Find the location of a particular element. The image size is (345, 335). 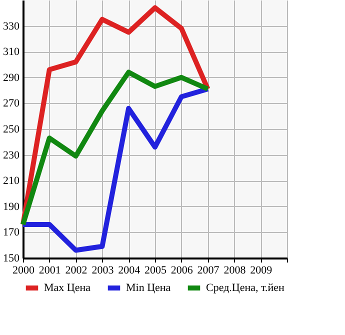

y-tick-label: 310 is located at coordinates (11, 52).